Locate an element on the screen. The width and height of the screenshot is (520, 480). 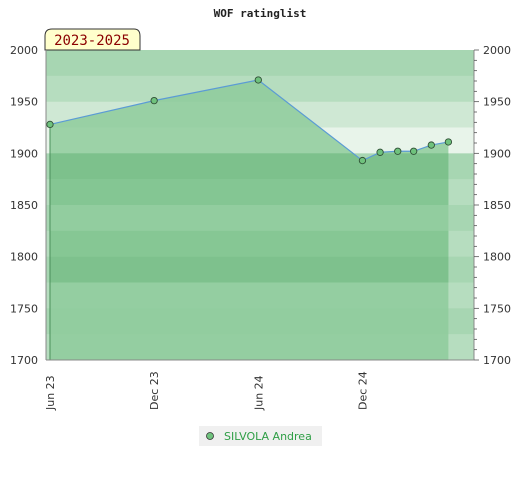
y-tick-label-left: 1700 is located at coordinates (24, 360).